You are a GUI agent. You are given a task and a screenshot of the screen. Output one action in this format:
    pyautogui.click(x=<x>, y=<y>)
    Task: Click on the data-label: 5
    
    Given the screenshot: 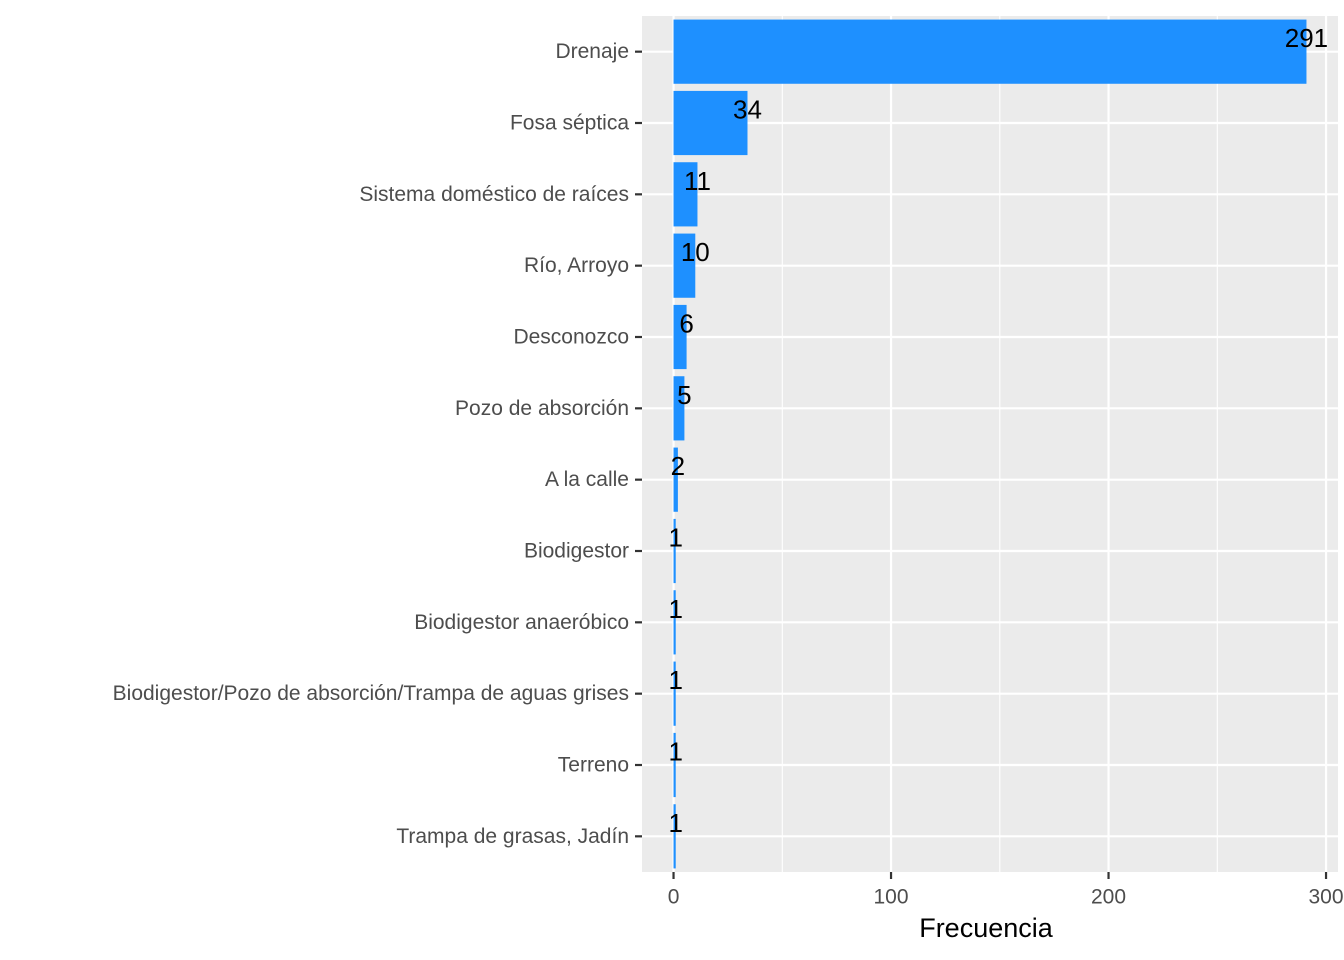 What is the action you would take?
    pyautogui.click(x=684, y=395)
    